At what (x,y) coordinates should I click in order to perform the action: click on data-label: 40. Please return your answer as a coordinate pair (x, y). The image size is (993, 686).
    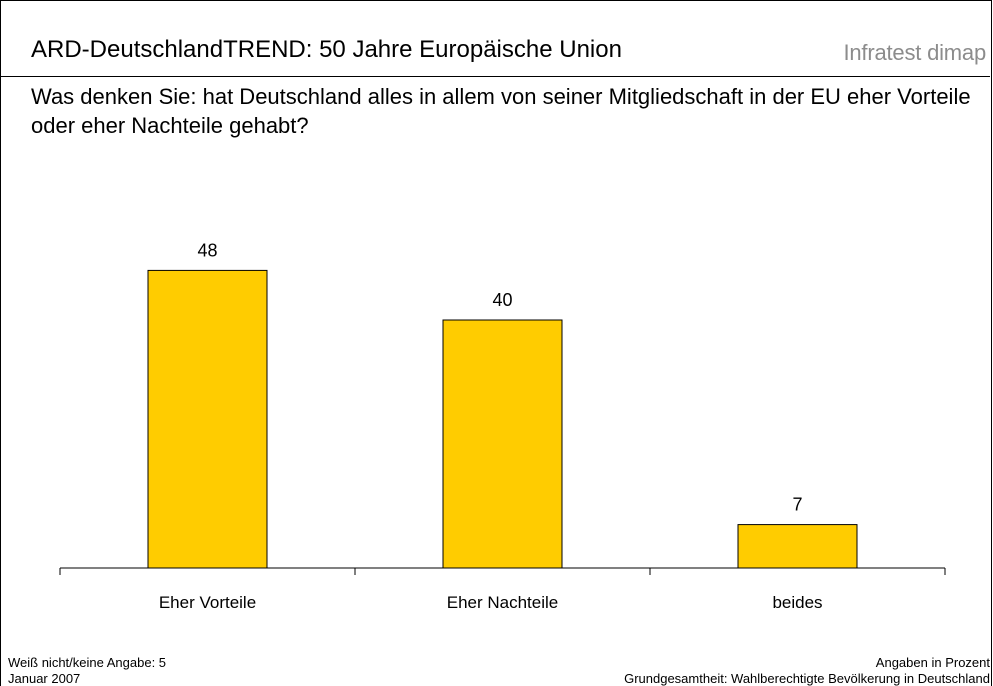
    Looking at the image, I should click on (502, 300).